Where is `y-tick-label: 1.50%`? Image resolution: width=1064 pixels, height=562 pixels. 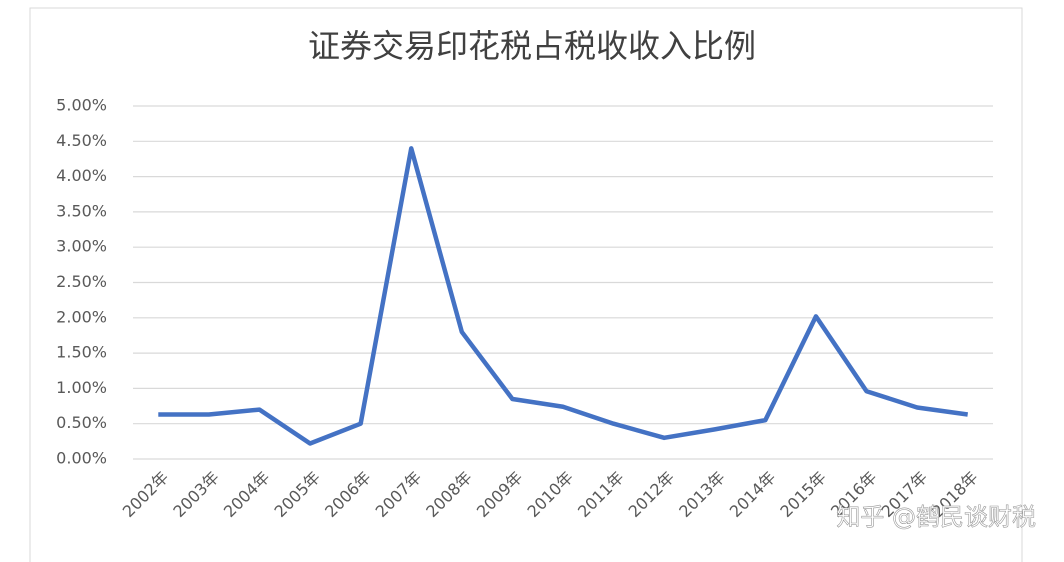 y-tick-label: 1.50% is located at coordinates (81, 352).